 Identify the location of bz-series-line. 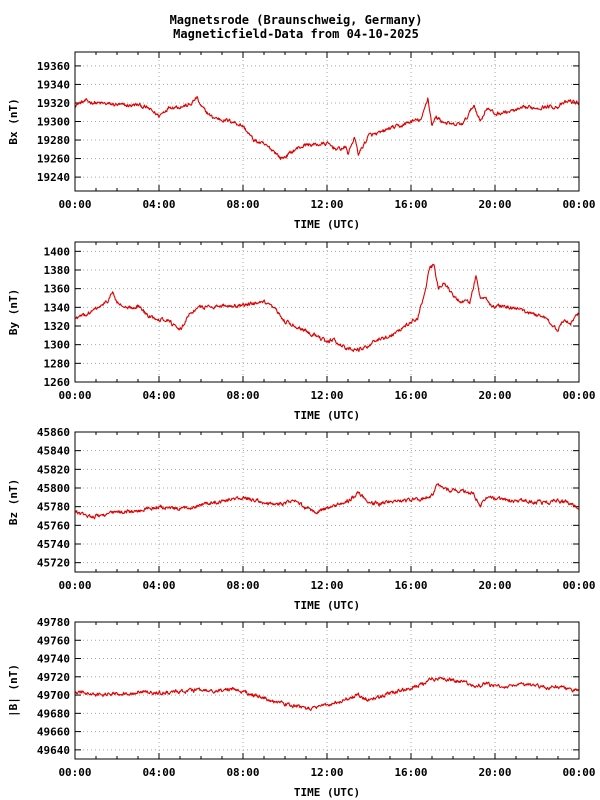
(327, 501).